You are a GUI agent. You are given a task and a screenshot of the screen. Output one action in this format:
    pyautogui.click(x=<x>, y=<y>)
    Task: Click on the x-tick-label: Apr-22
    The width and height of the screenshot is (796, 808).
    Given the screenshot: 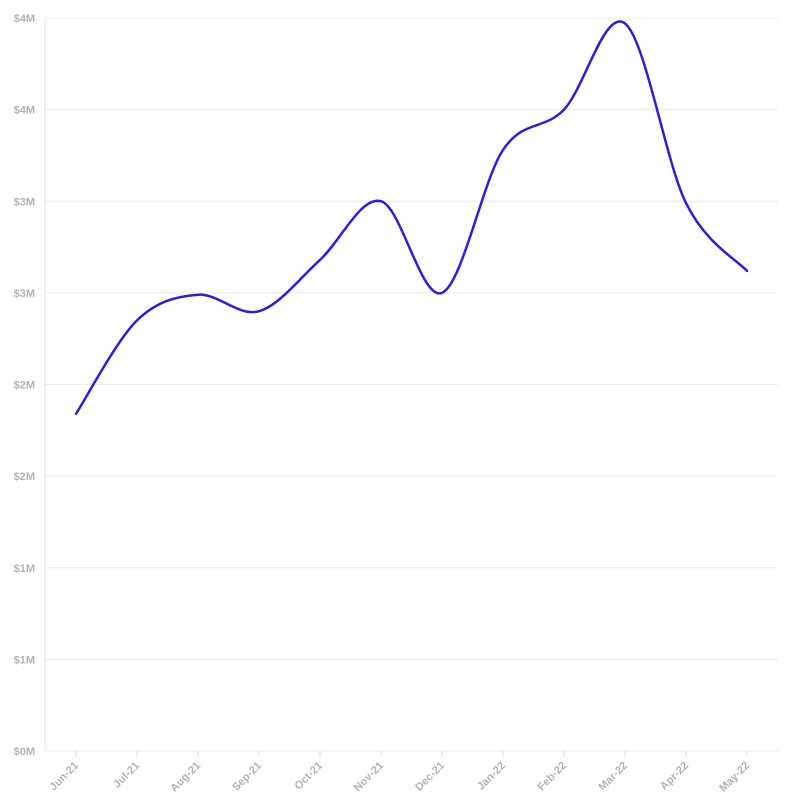 What is the action you would take?
    pyautogui.click(x=674, y=776)
    